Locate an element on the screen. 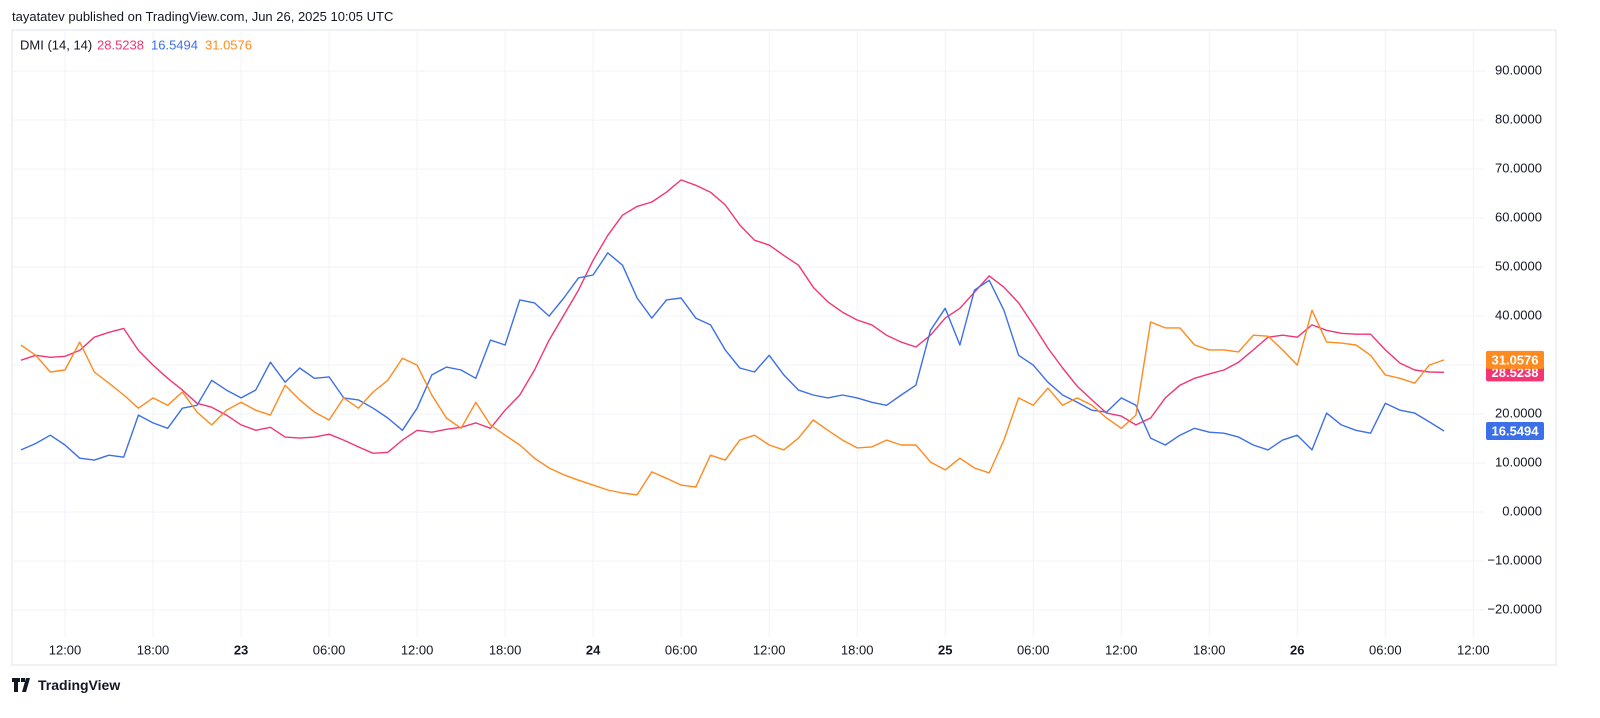 The height and width of the screenshot is (718, 1600). y-tick-label: −10.0000 is located at coordinates (1514, 560).